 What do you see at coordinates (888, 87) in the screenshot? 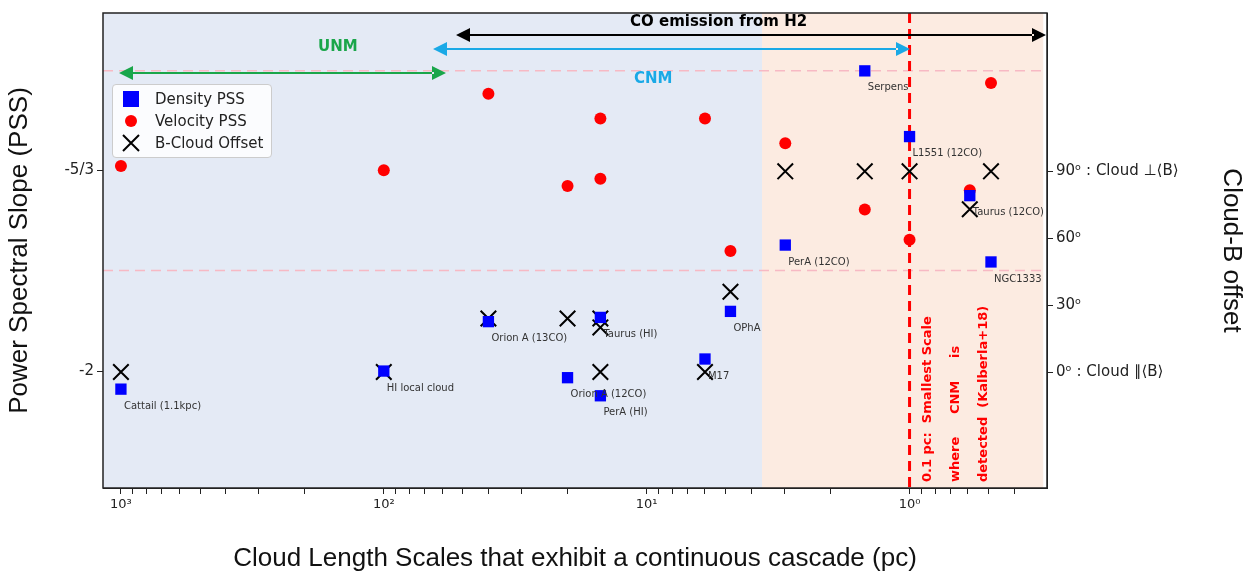
I see `annotation: Serpens` at bounding box center [888, 87].